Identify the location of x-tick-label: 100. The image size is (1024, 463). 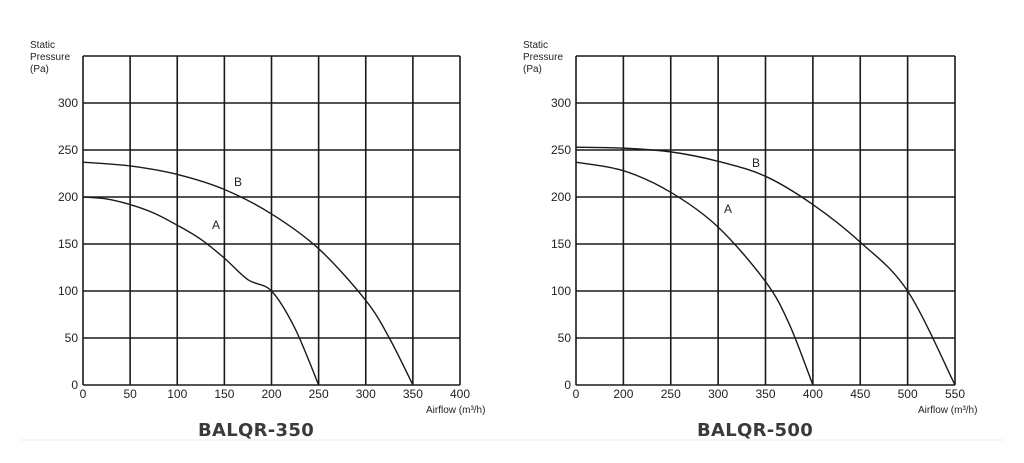
(177, 394).